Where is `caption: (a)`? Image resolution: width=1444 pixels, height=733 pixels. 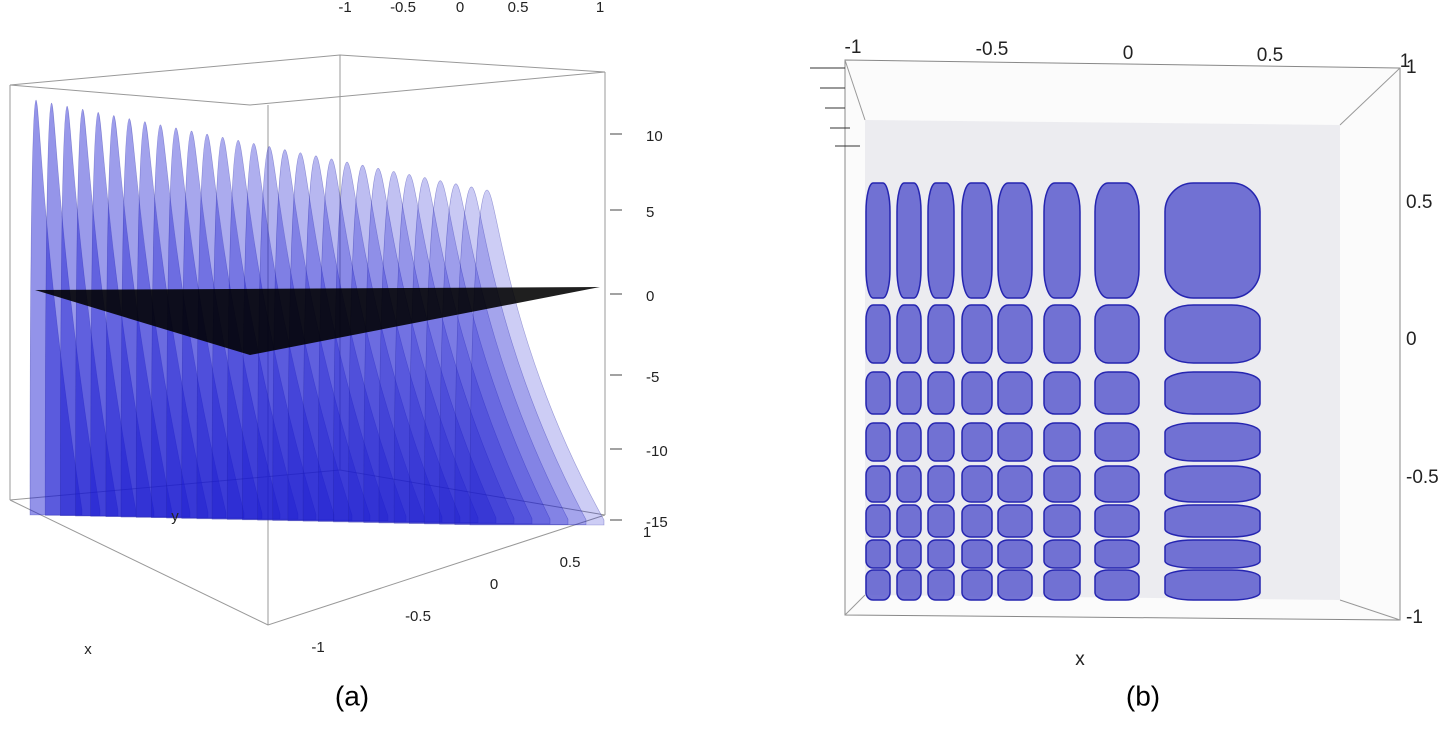 caption: (a) is located at coordinates (352, 695).